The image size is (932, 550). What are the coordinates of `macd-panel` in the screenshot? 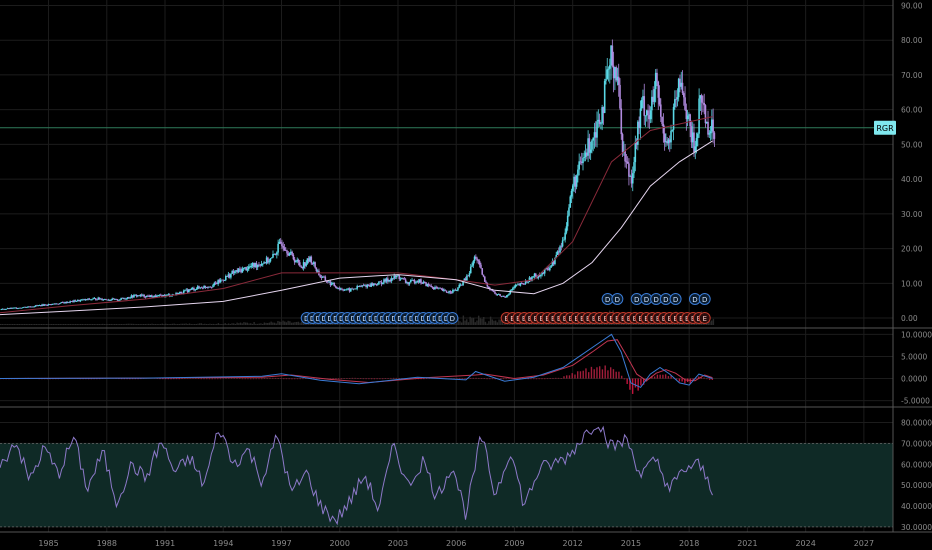 It's located at (357, 363).